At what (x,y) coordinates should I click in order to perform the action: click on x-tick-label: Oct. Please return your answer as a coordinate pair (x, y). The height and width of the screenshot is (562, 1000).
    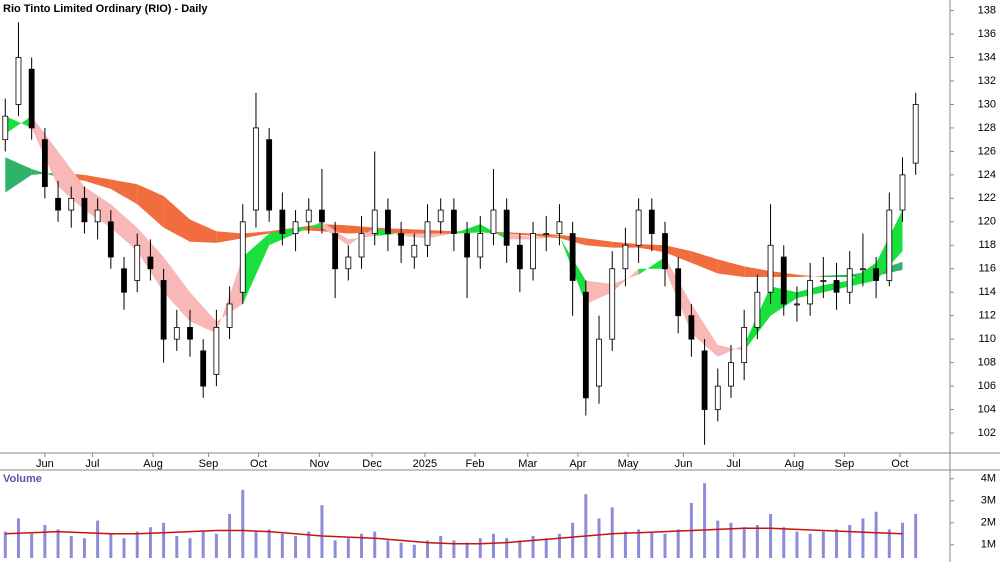
    Looking at the image, I should click on (899, 464).